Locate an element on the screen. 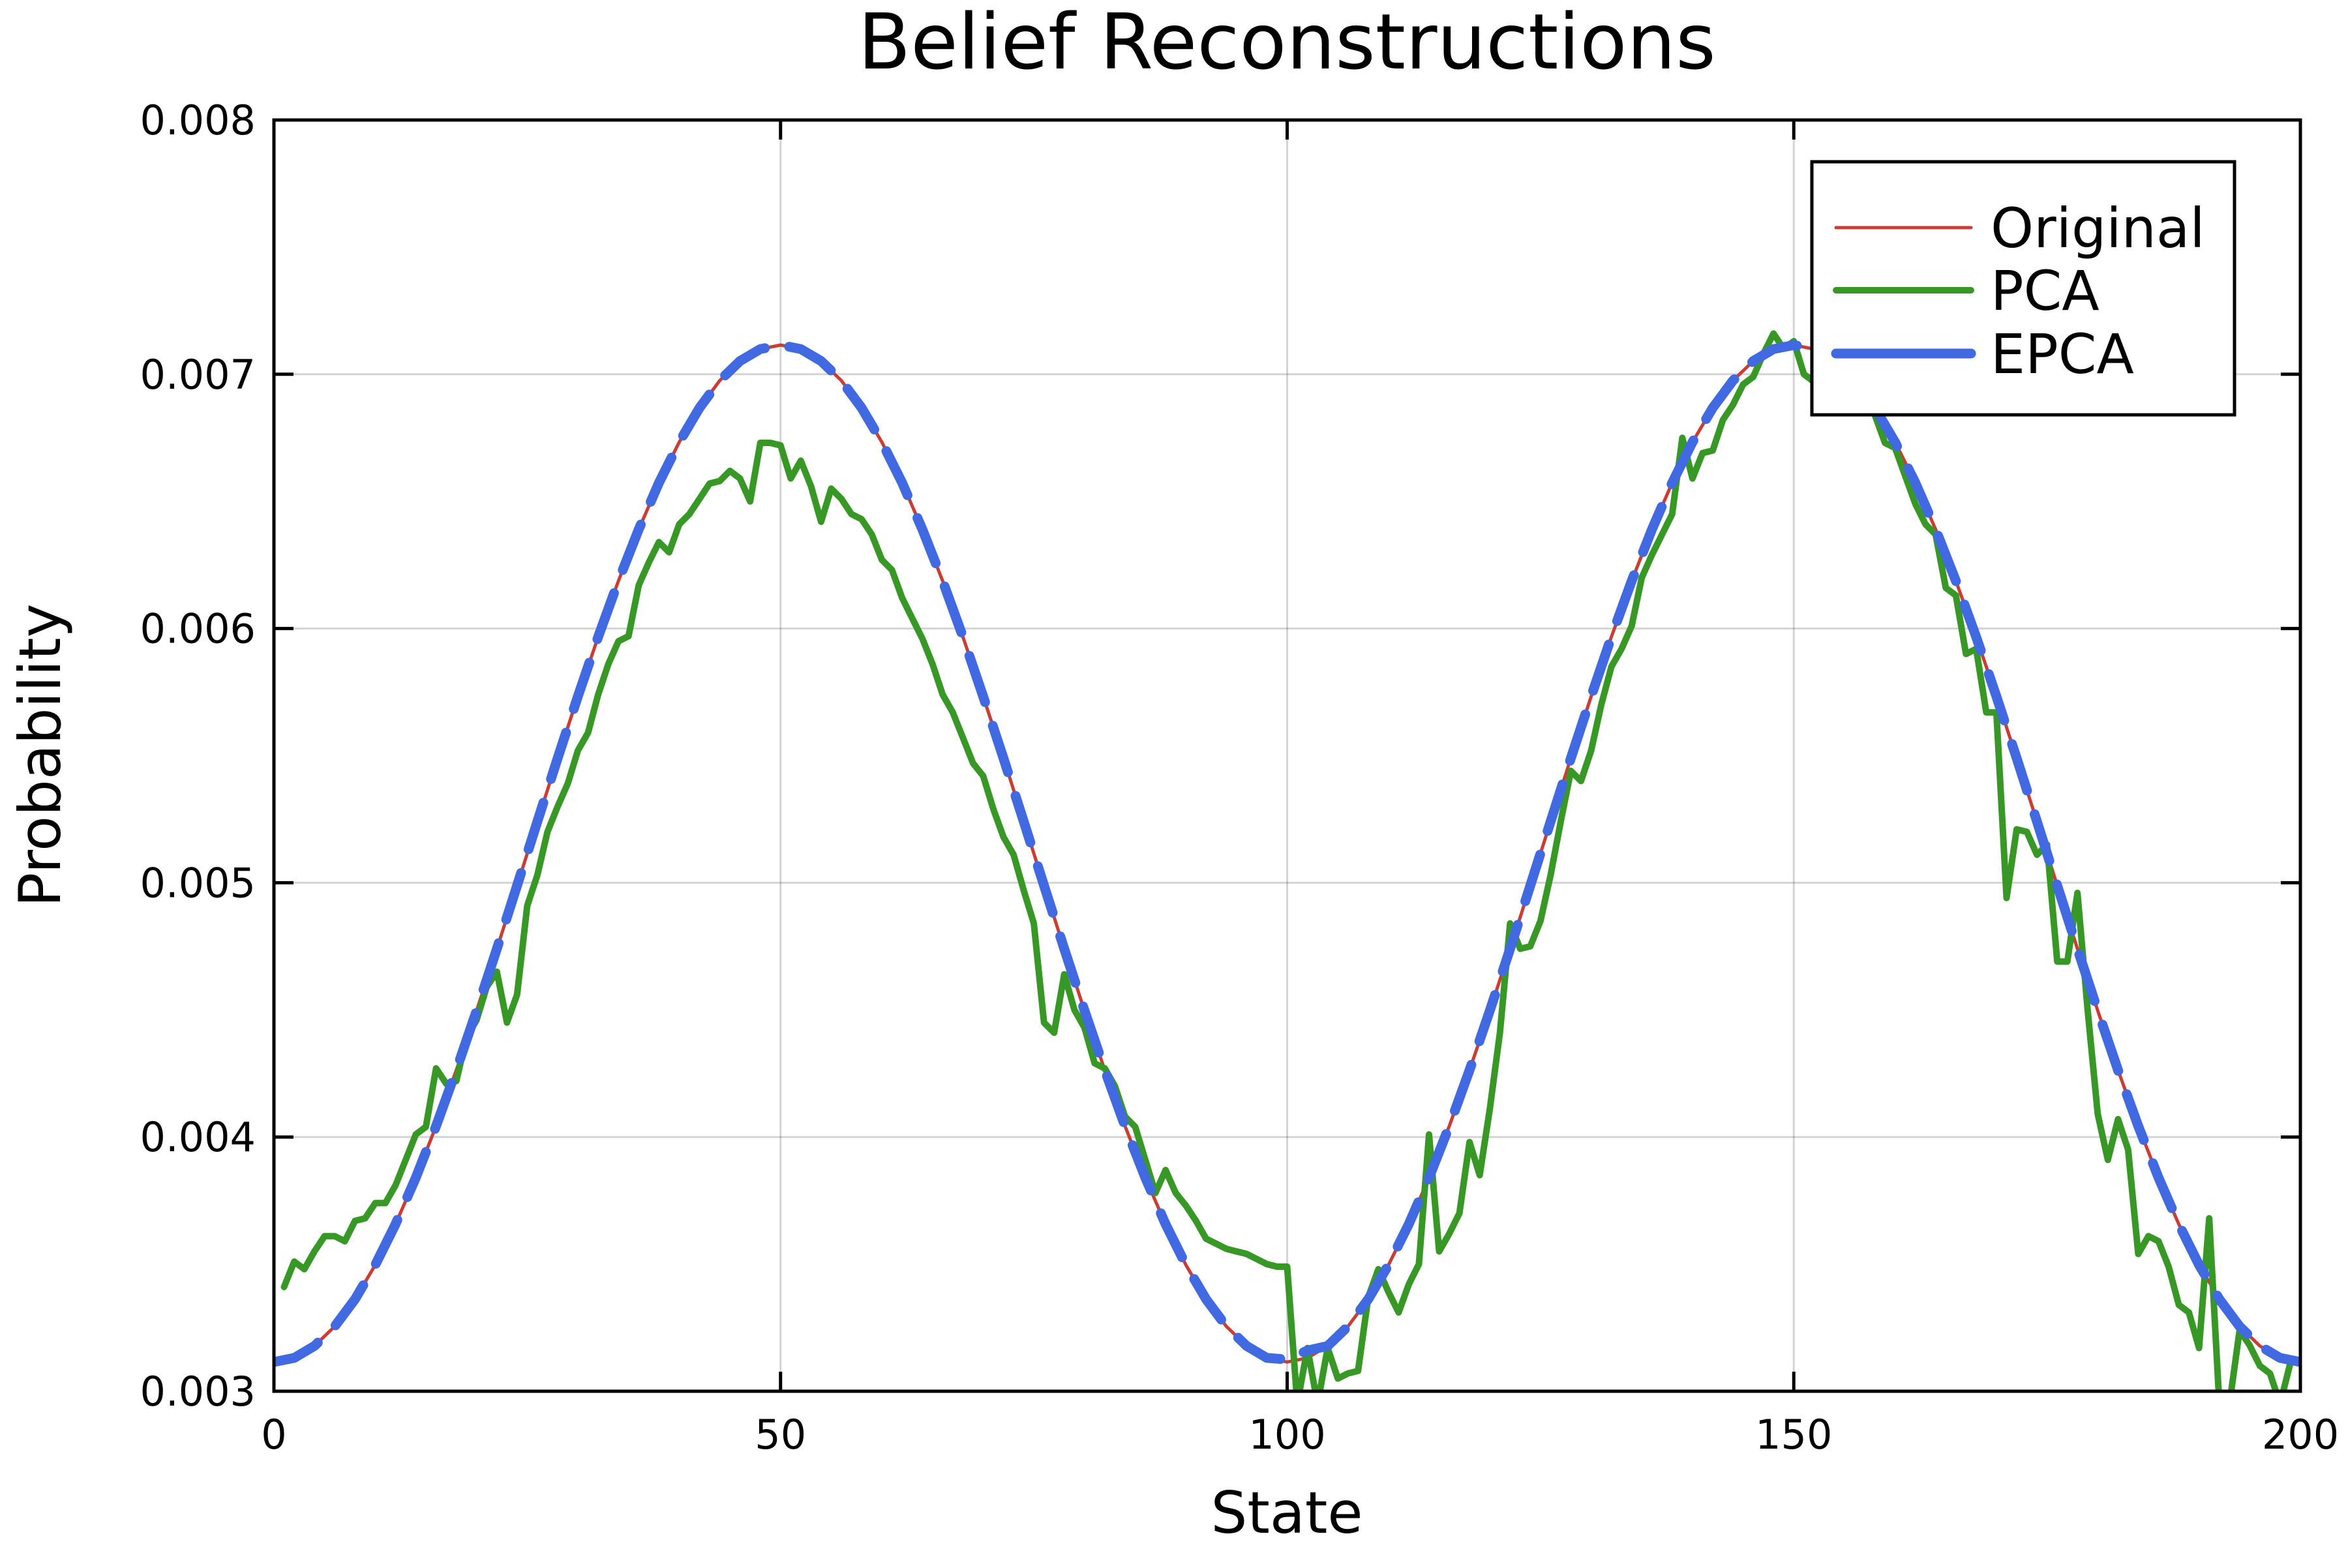 Image resolution: width=2348 pixels, height=1568 pixels. y-tick-label: 0.007 is located at coordinates (198, 375).